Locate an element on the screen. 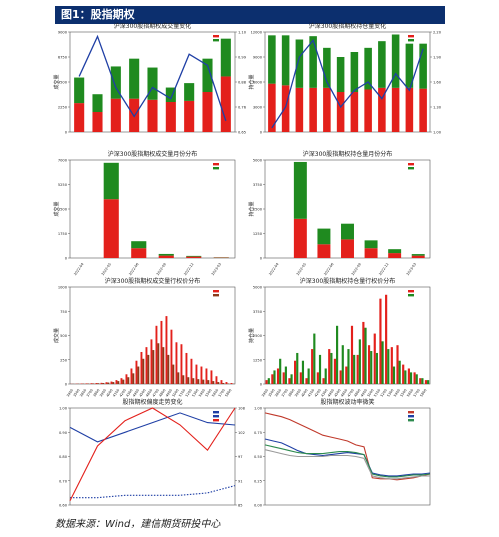  y2-tick-label: 0.65 is located at coordinates (242, 133).